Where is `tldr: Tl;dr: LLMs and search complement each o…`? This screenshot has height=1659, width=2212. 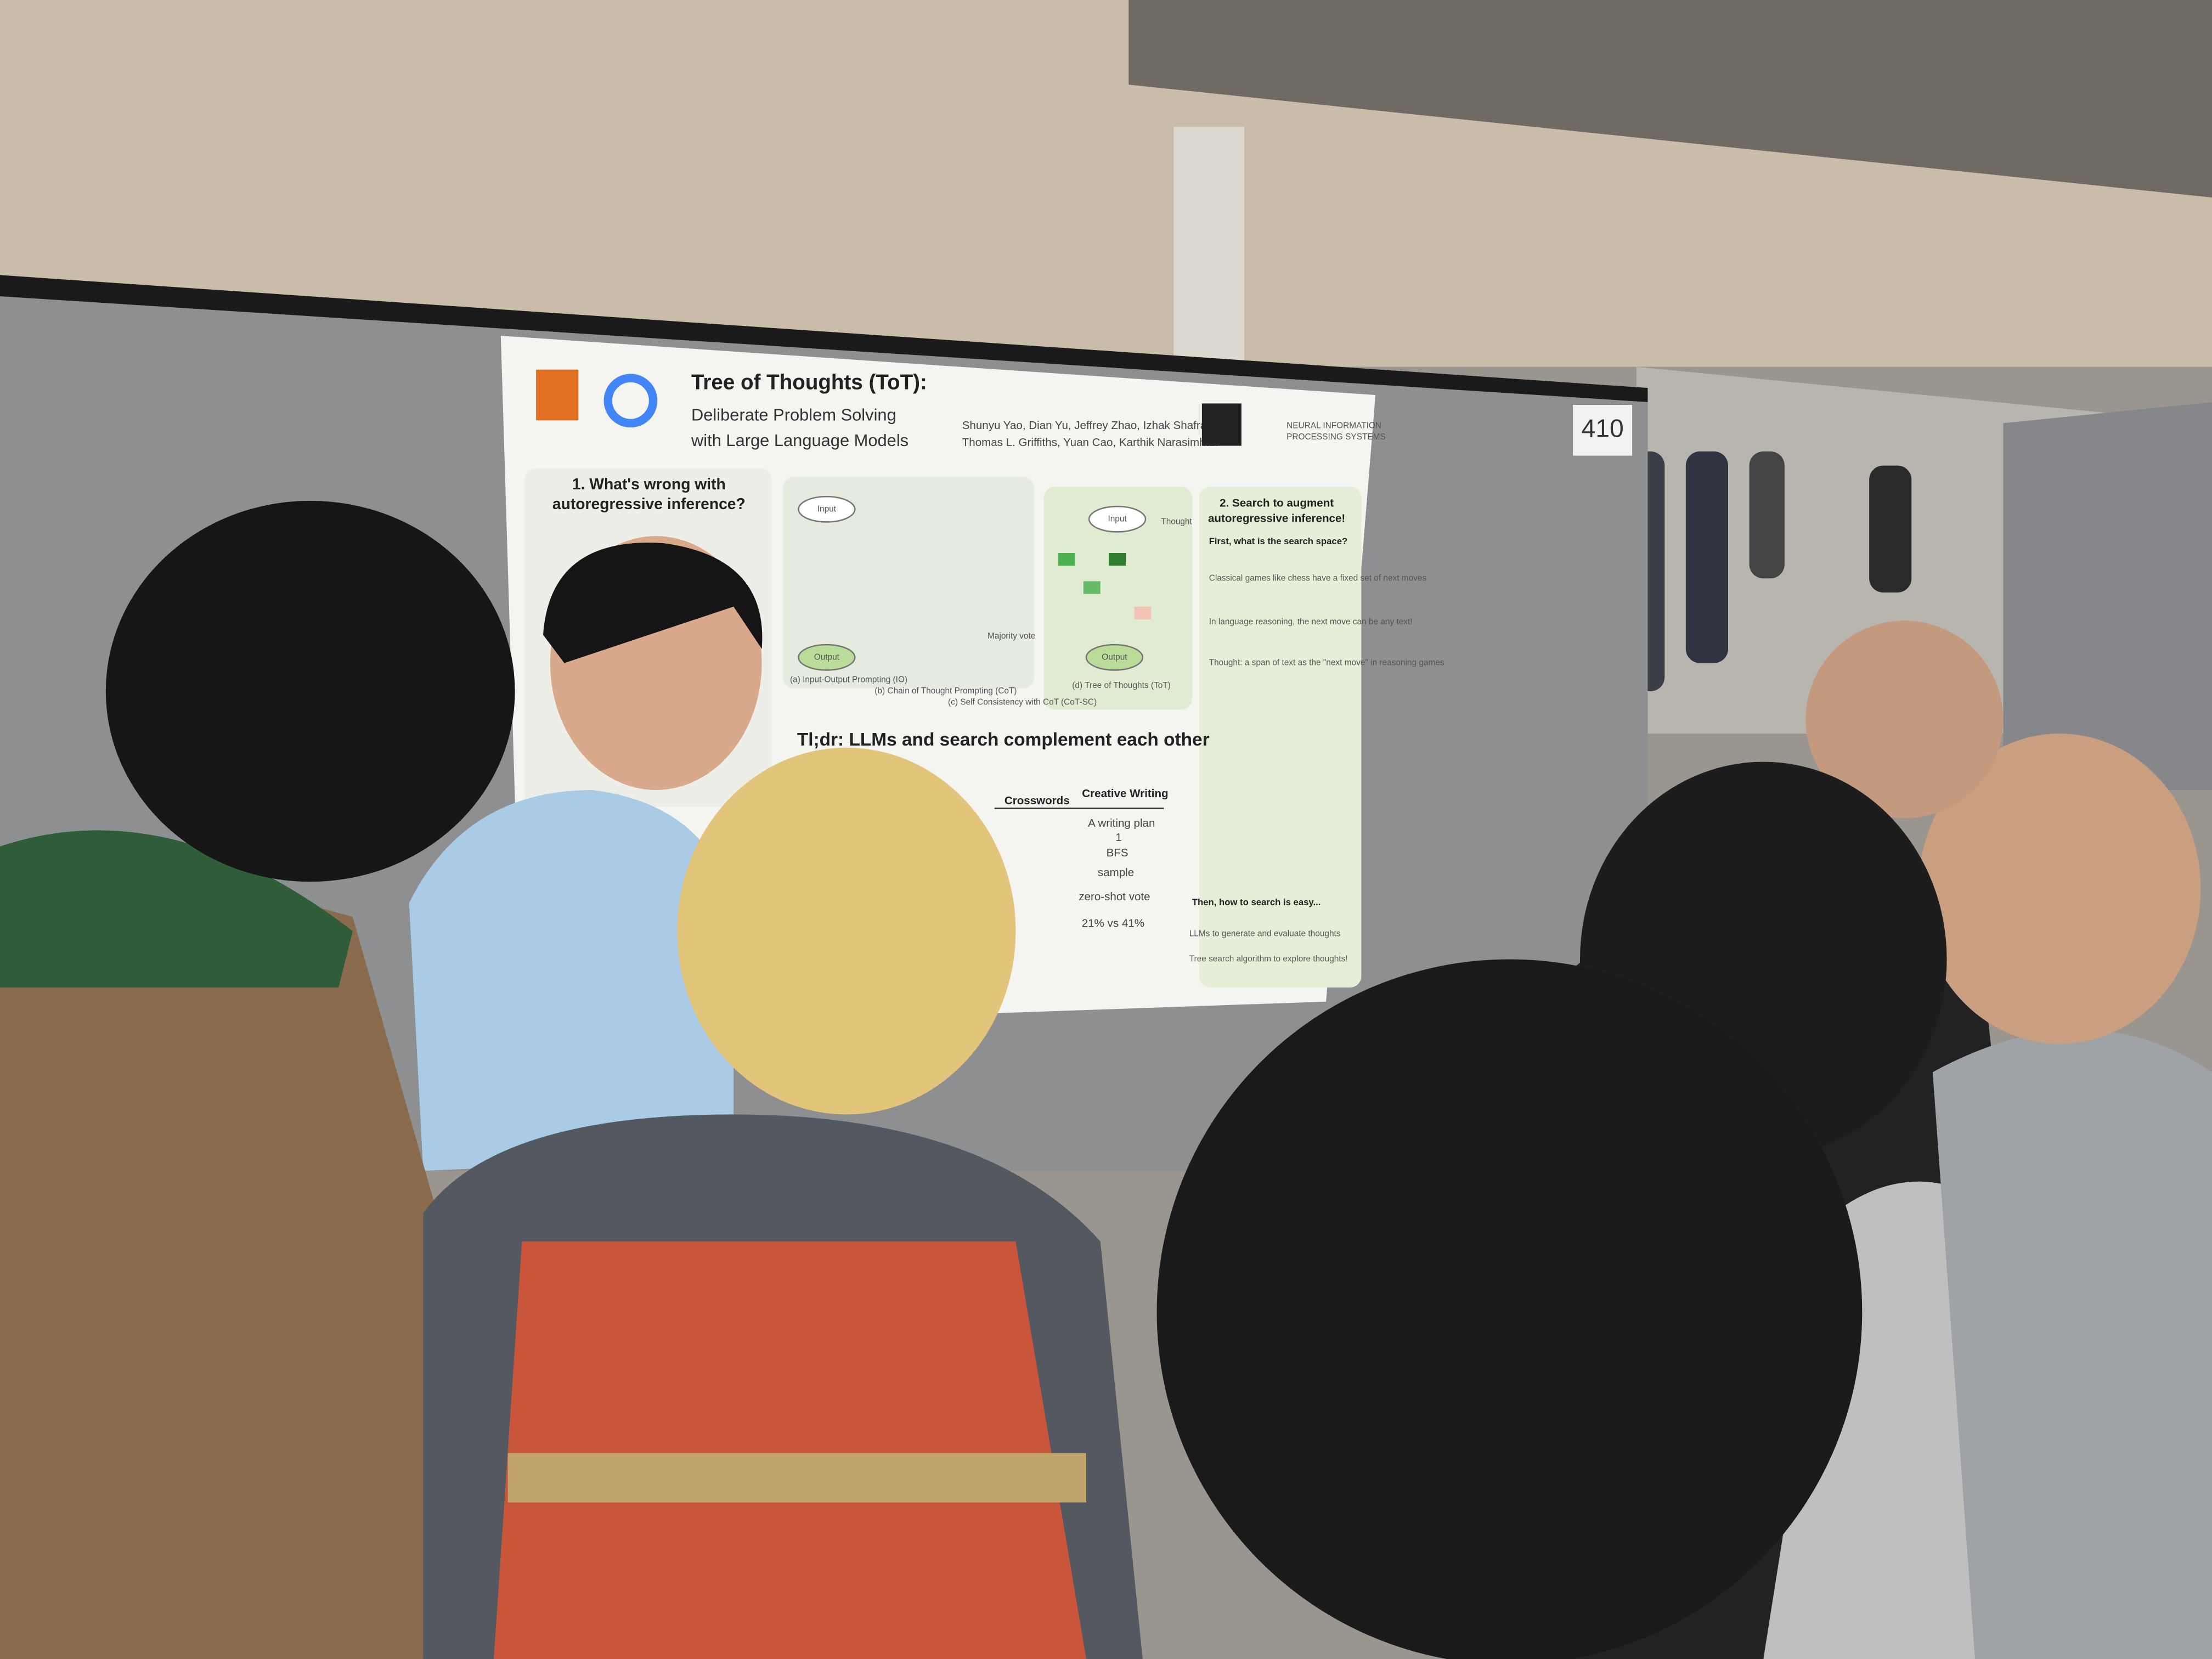 tldr: Tl;dr: LLMs and search complement each o… is located at coordinates (1003, 740).